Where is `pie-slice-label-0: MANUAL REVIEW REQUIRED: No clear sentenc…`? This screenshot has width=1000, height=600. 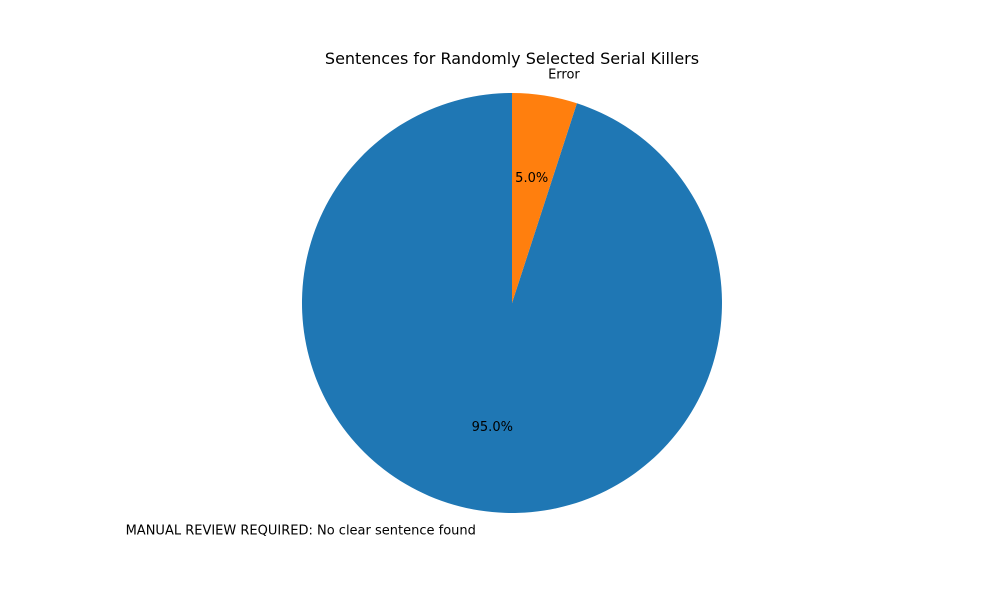
pie-slice-label-0: MANUAL REVIEW REQUIRED: No clear sentenc… is located at coordinates (301, 531).